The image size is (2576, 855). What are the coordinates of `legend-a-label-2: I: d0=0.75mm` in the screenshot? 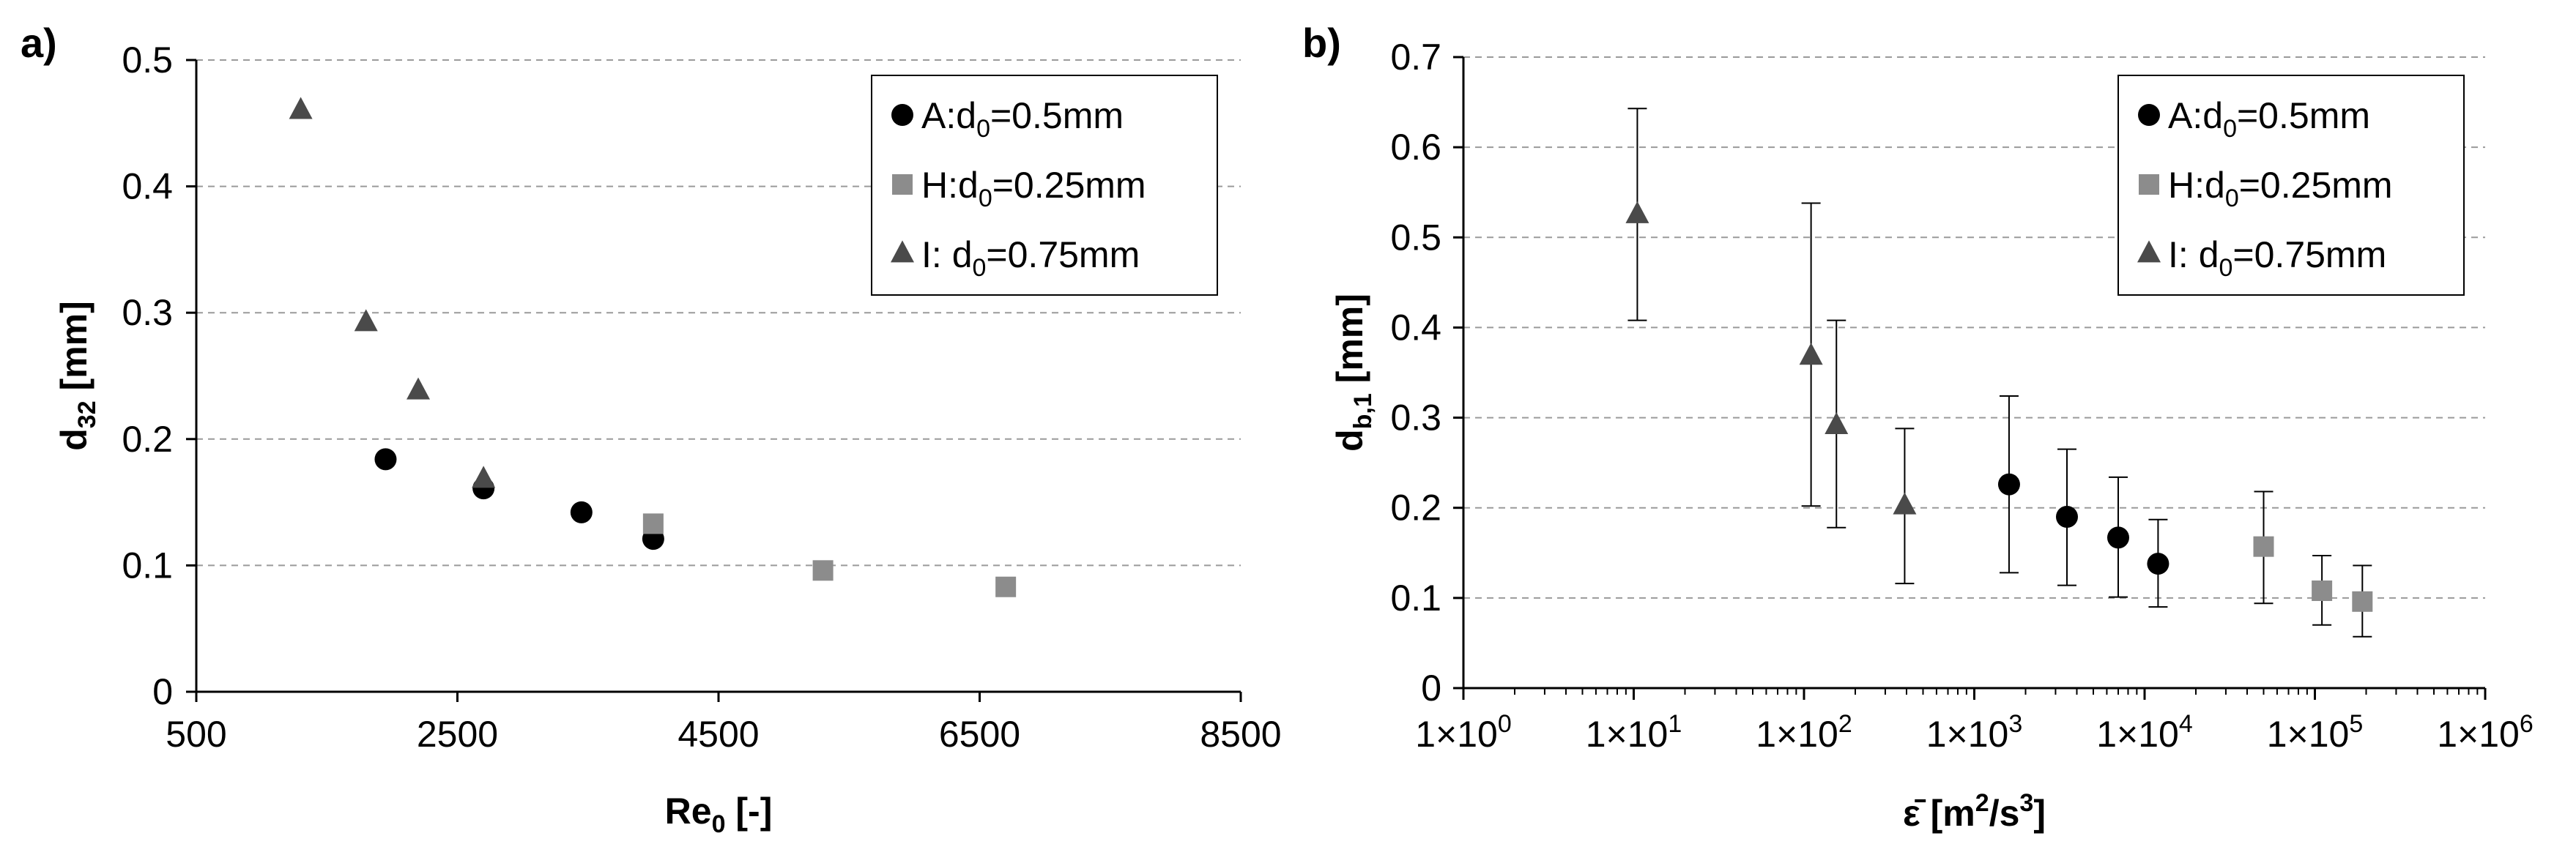 It's located at (1030, 258).